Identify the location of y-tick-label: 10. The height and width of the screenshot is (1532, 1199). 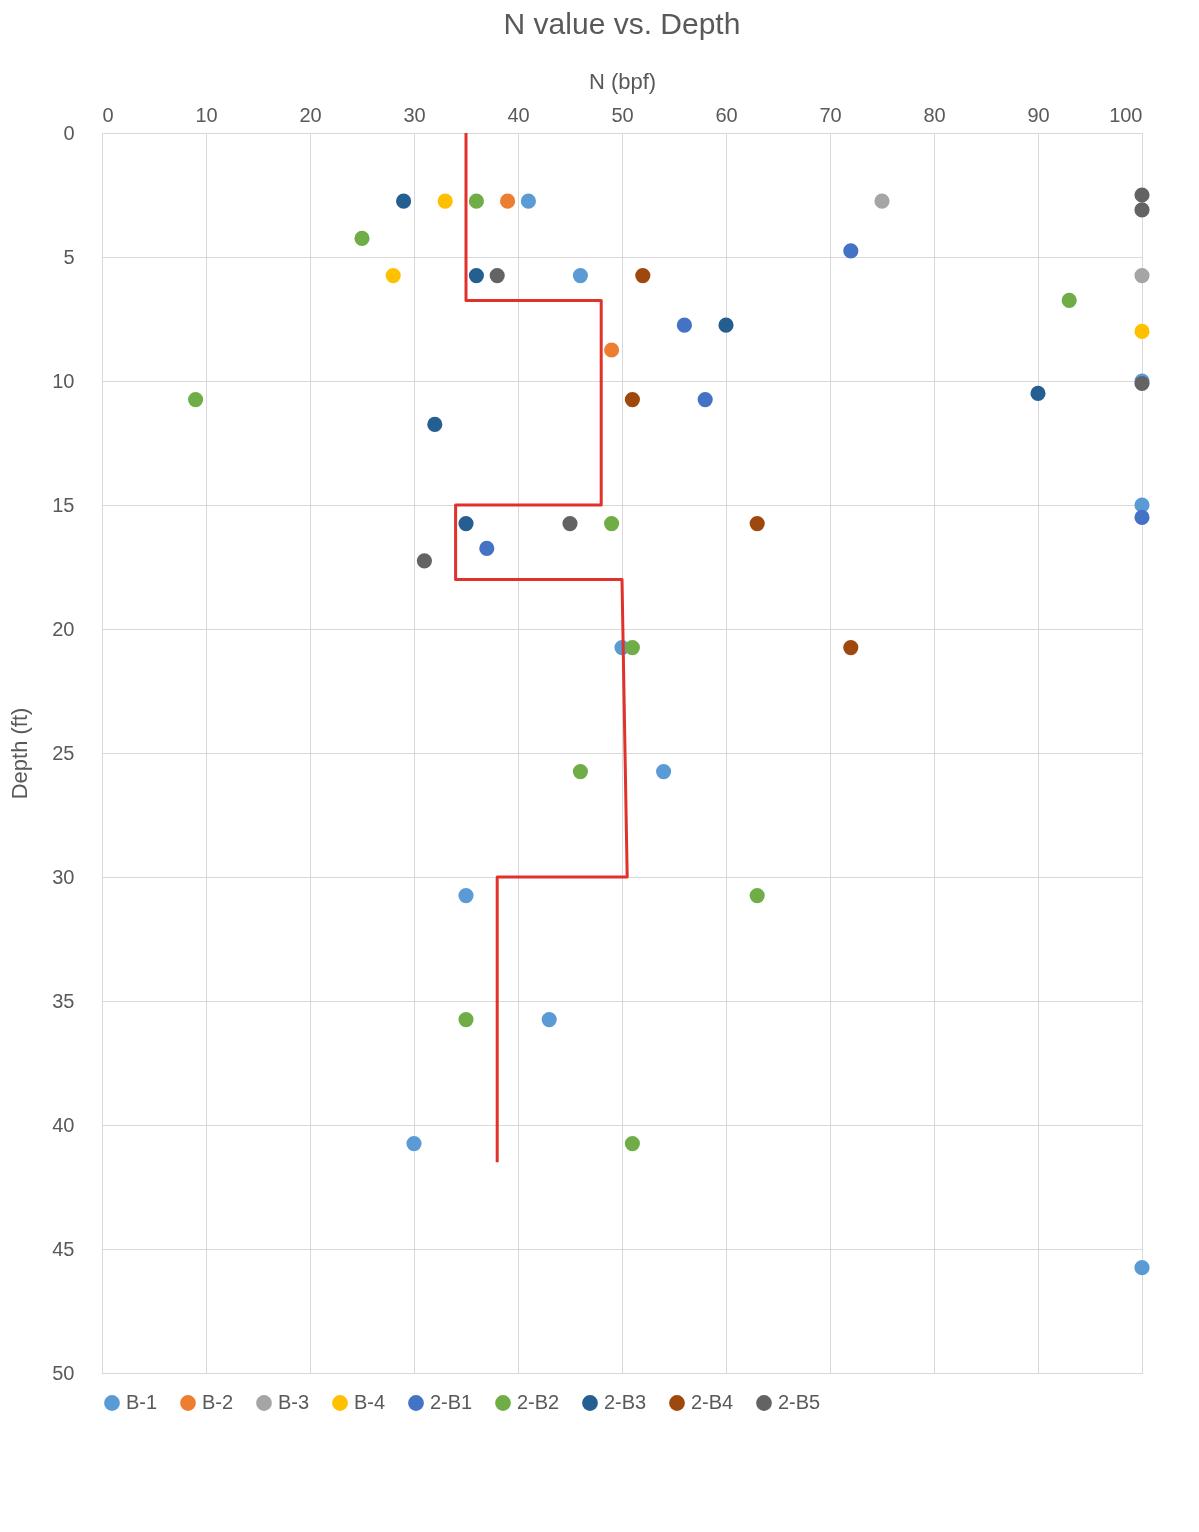
(63, 380).